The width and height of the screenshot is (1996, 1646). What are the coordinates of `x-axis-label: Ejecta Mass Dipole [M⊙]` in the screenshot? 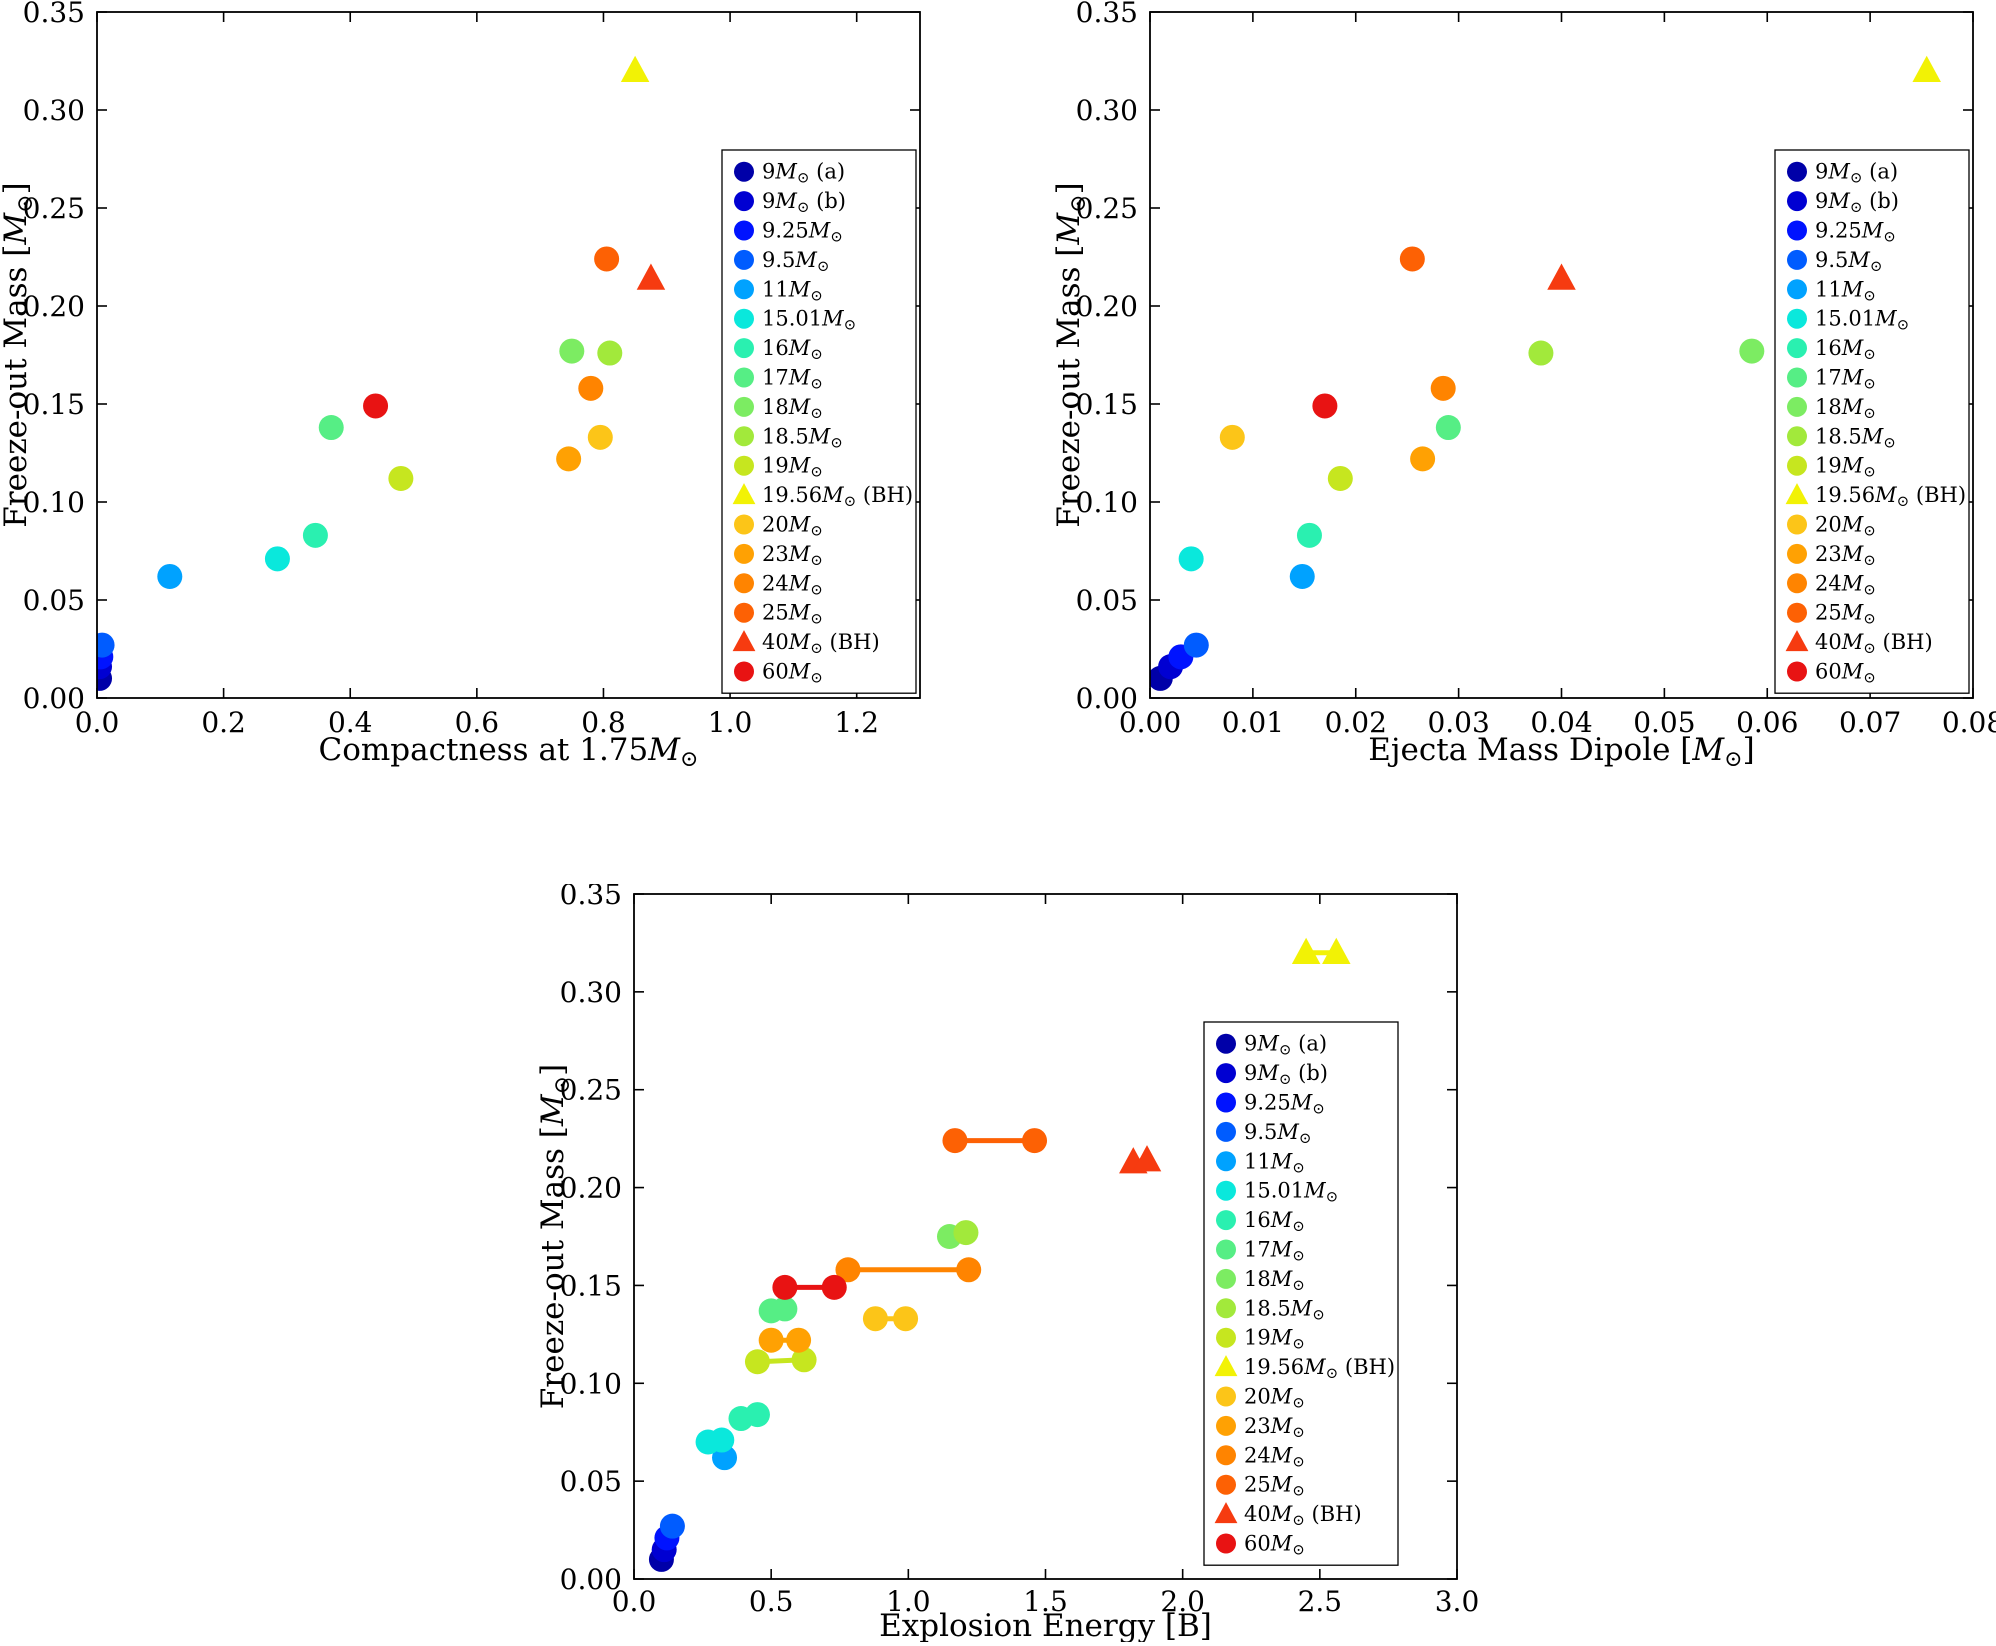 It's located at (1561, 752).